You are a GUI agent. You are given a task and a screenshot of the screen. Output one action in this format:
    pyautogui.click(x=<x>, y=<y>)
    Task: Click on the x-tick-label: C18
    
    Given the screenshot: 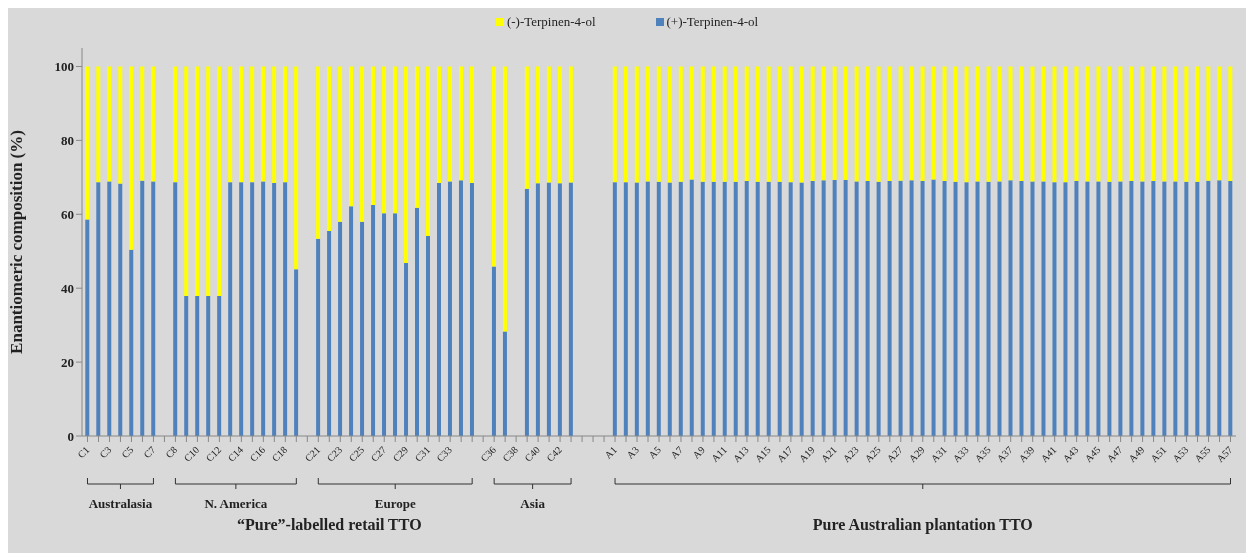 What is the action you would take?
    pyautogui.click(x=279, y=454)
    